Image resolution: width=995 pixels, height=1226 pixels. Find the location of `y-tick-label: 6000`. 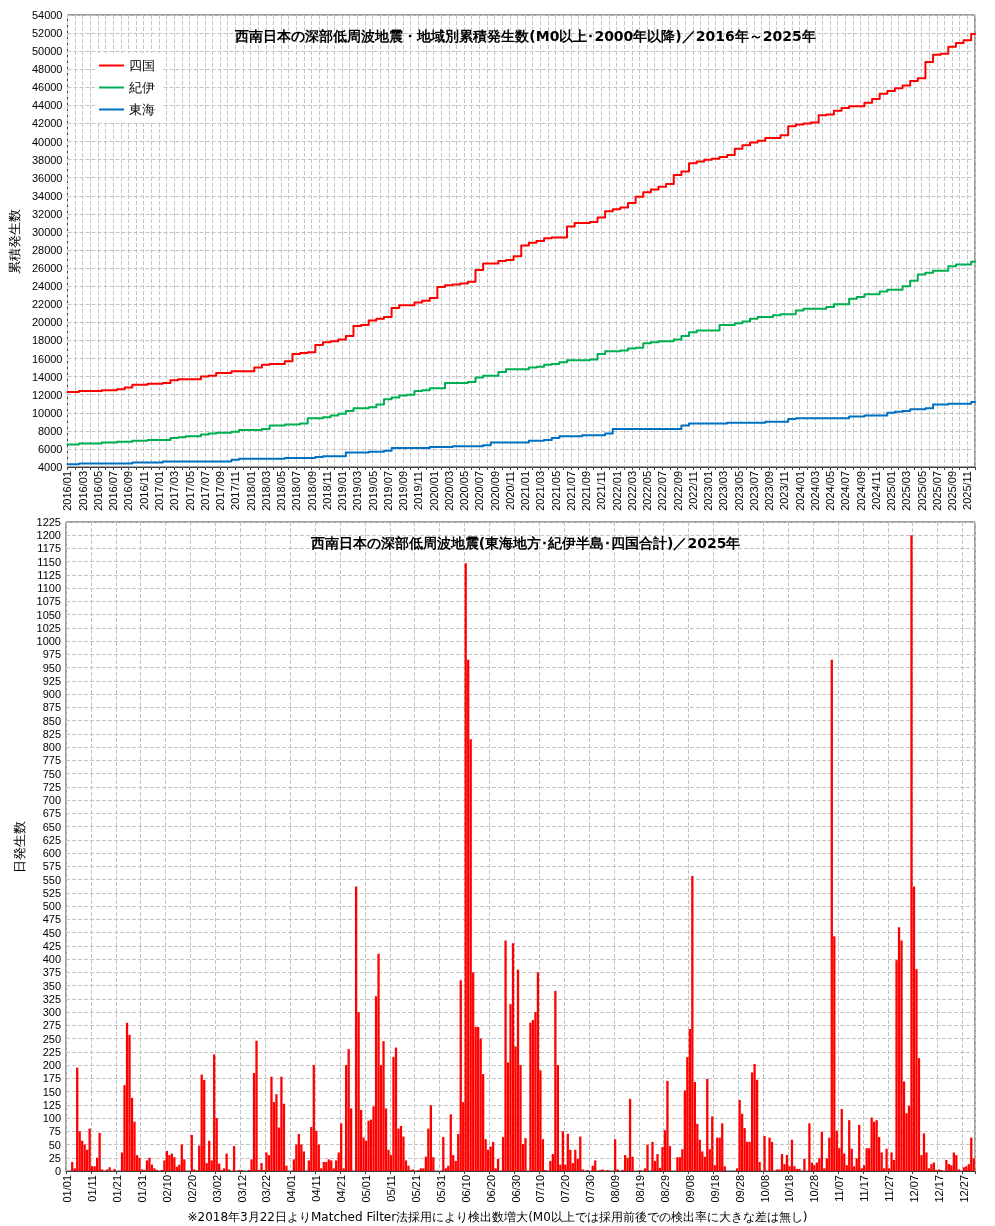

y-tick-label: 6000 is located at coordinates (50, 448).